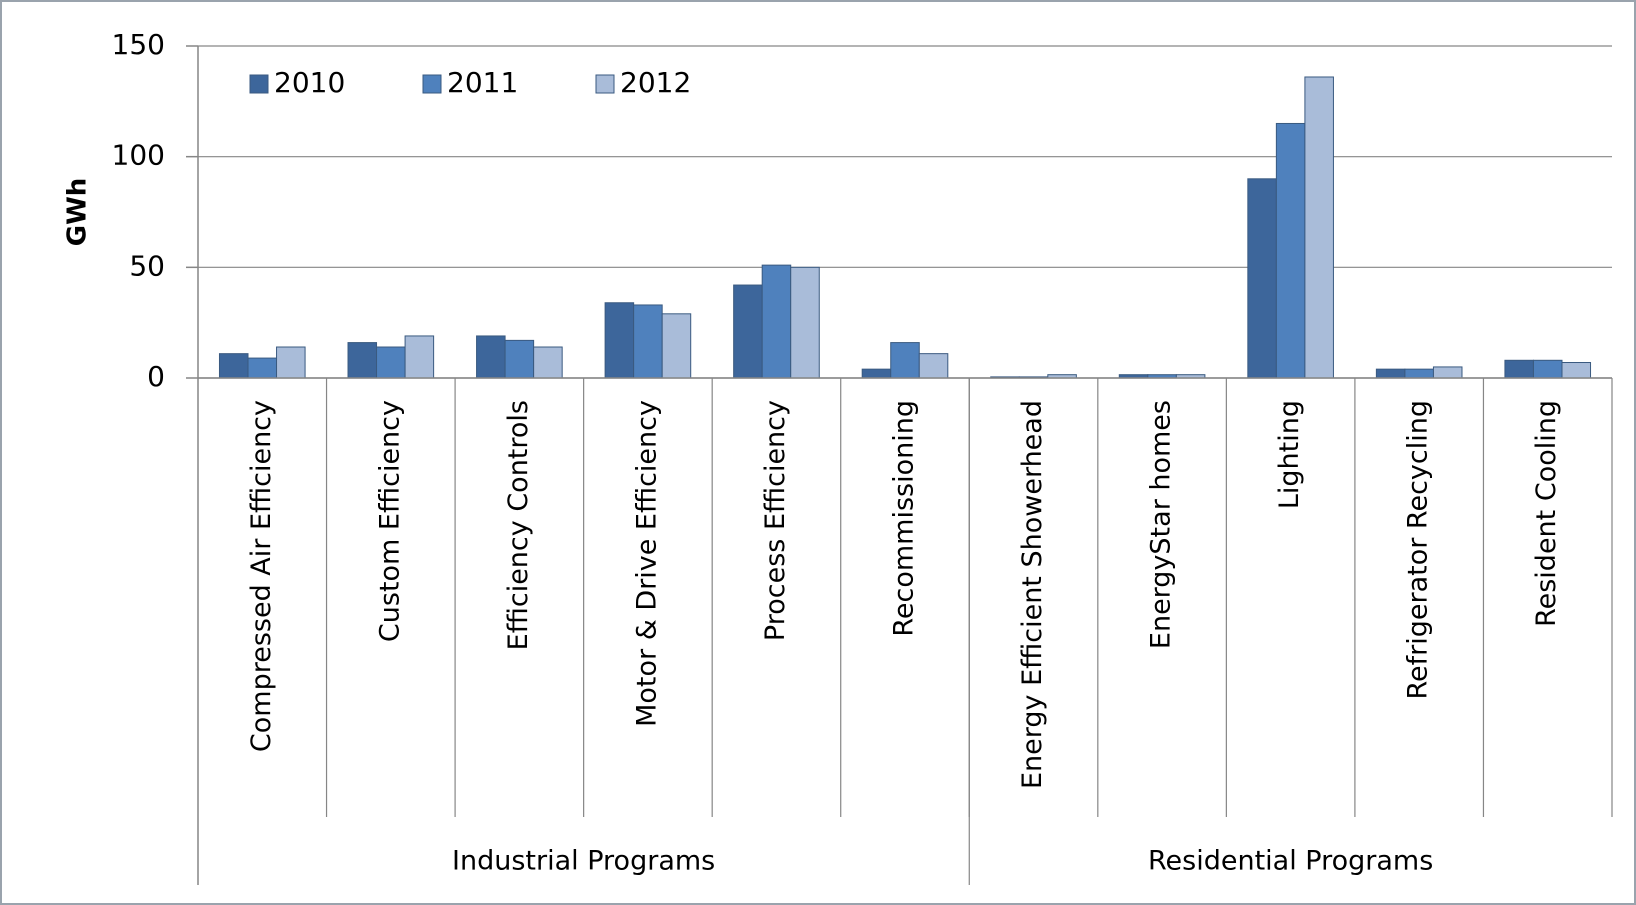 The image size is (1636, 905). I want to click on x-tick-label: Custom Efficiency, so click(389, 521).